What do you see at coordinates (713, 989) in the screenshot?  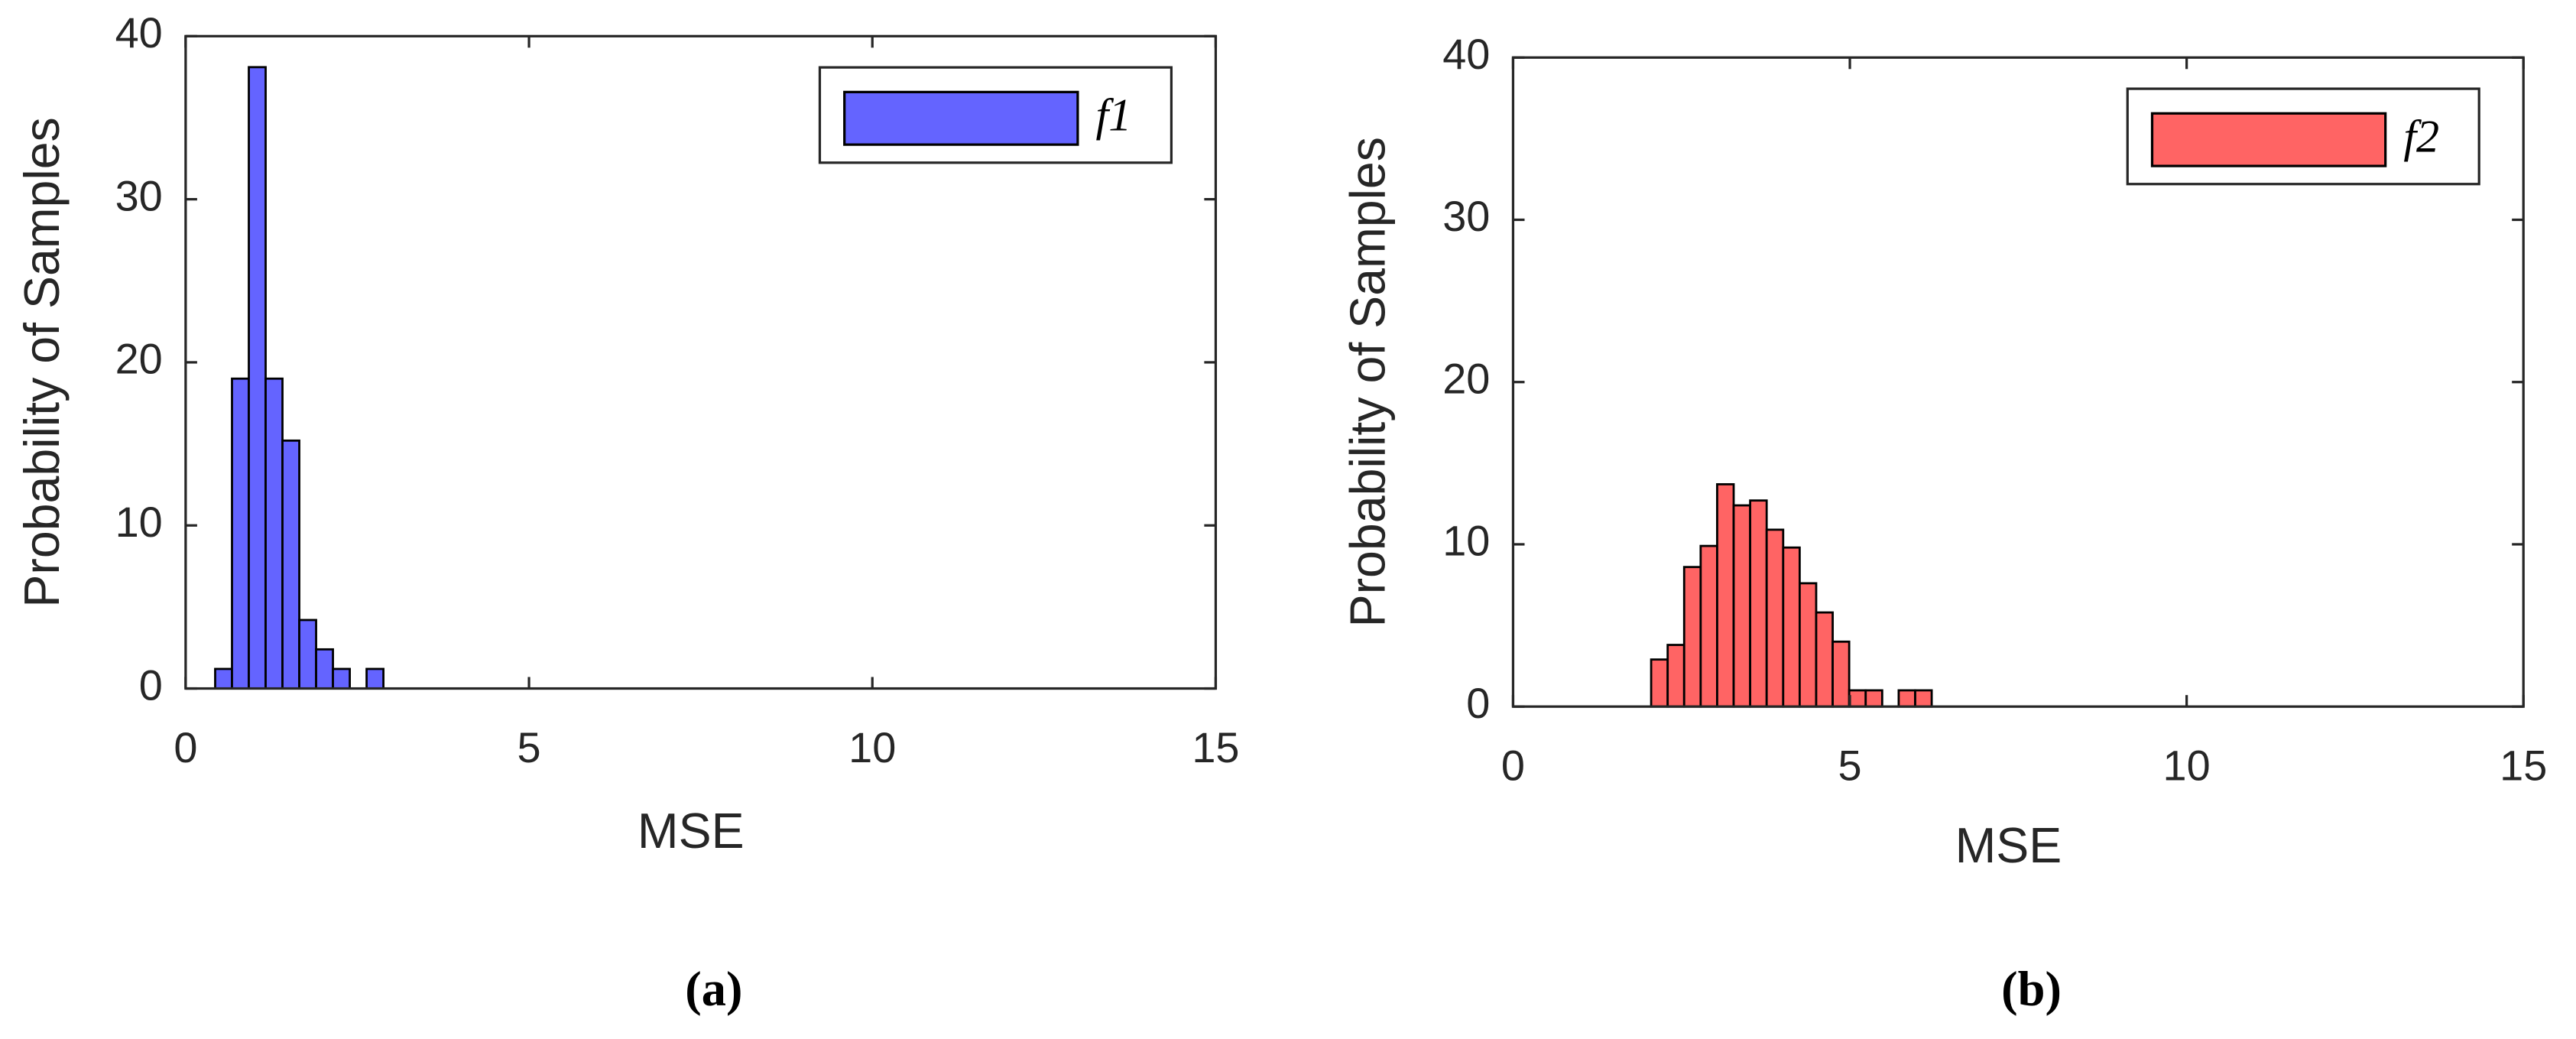 I see `caption: (a)` at bounding box center [713, 989].